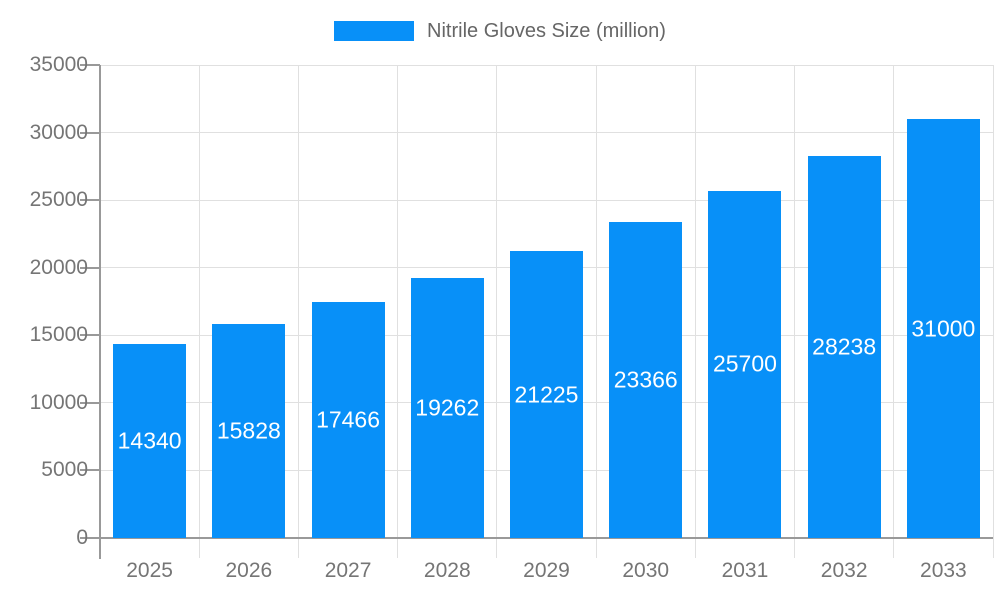 Image resolution: width=1000 pixels, height=600 pixels. What do you see at coordinates (348, 419) in the screenshot?
I see `bar-2027` at bounding box center [348, 419].